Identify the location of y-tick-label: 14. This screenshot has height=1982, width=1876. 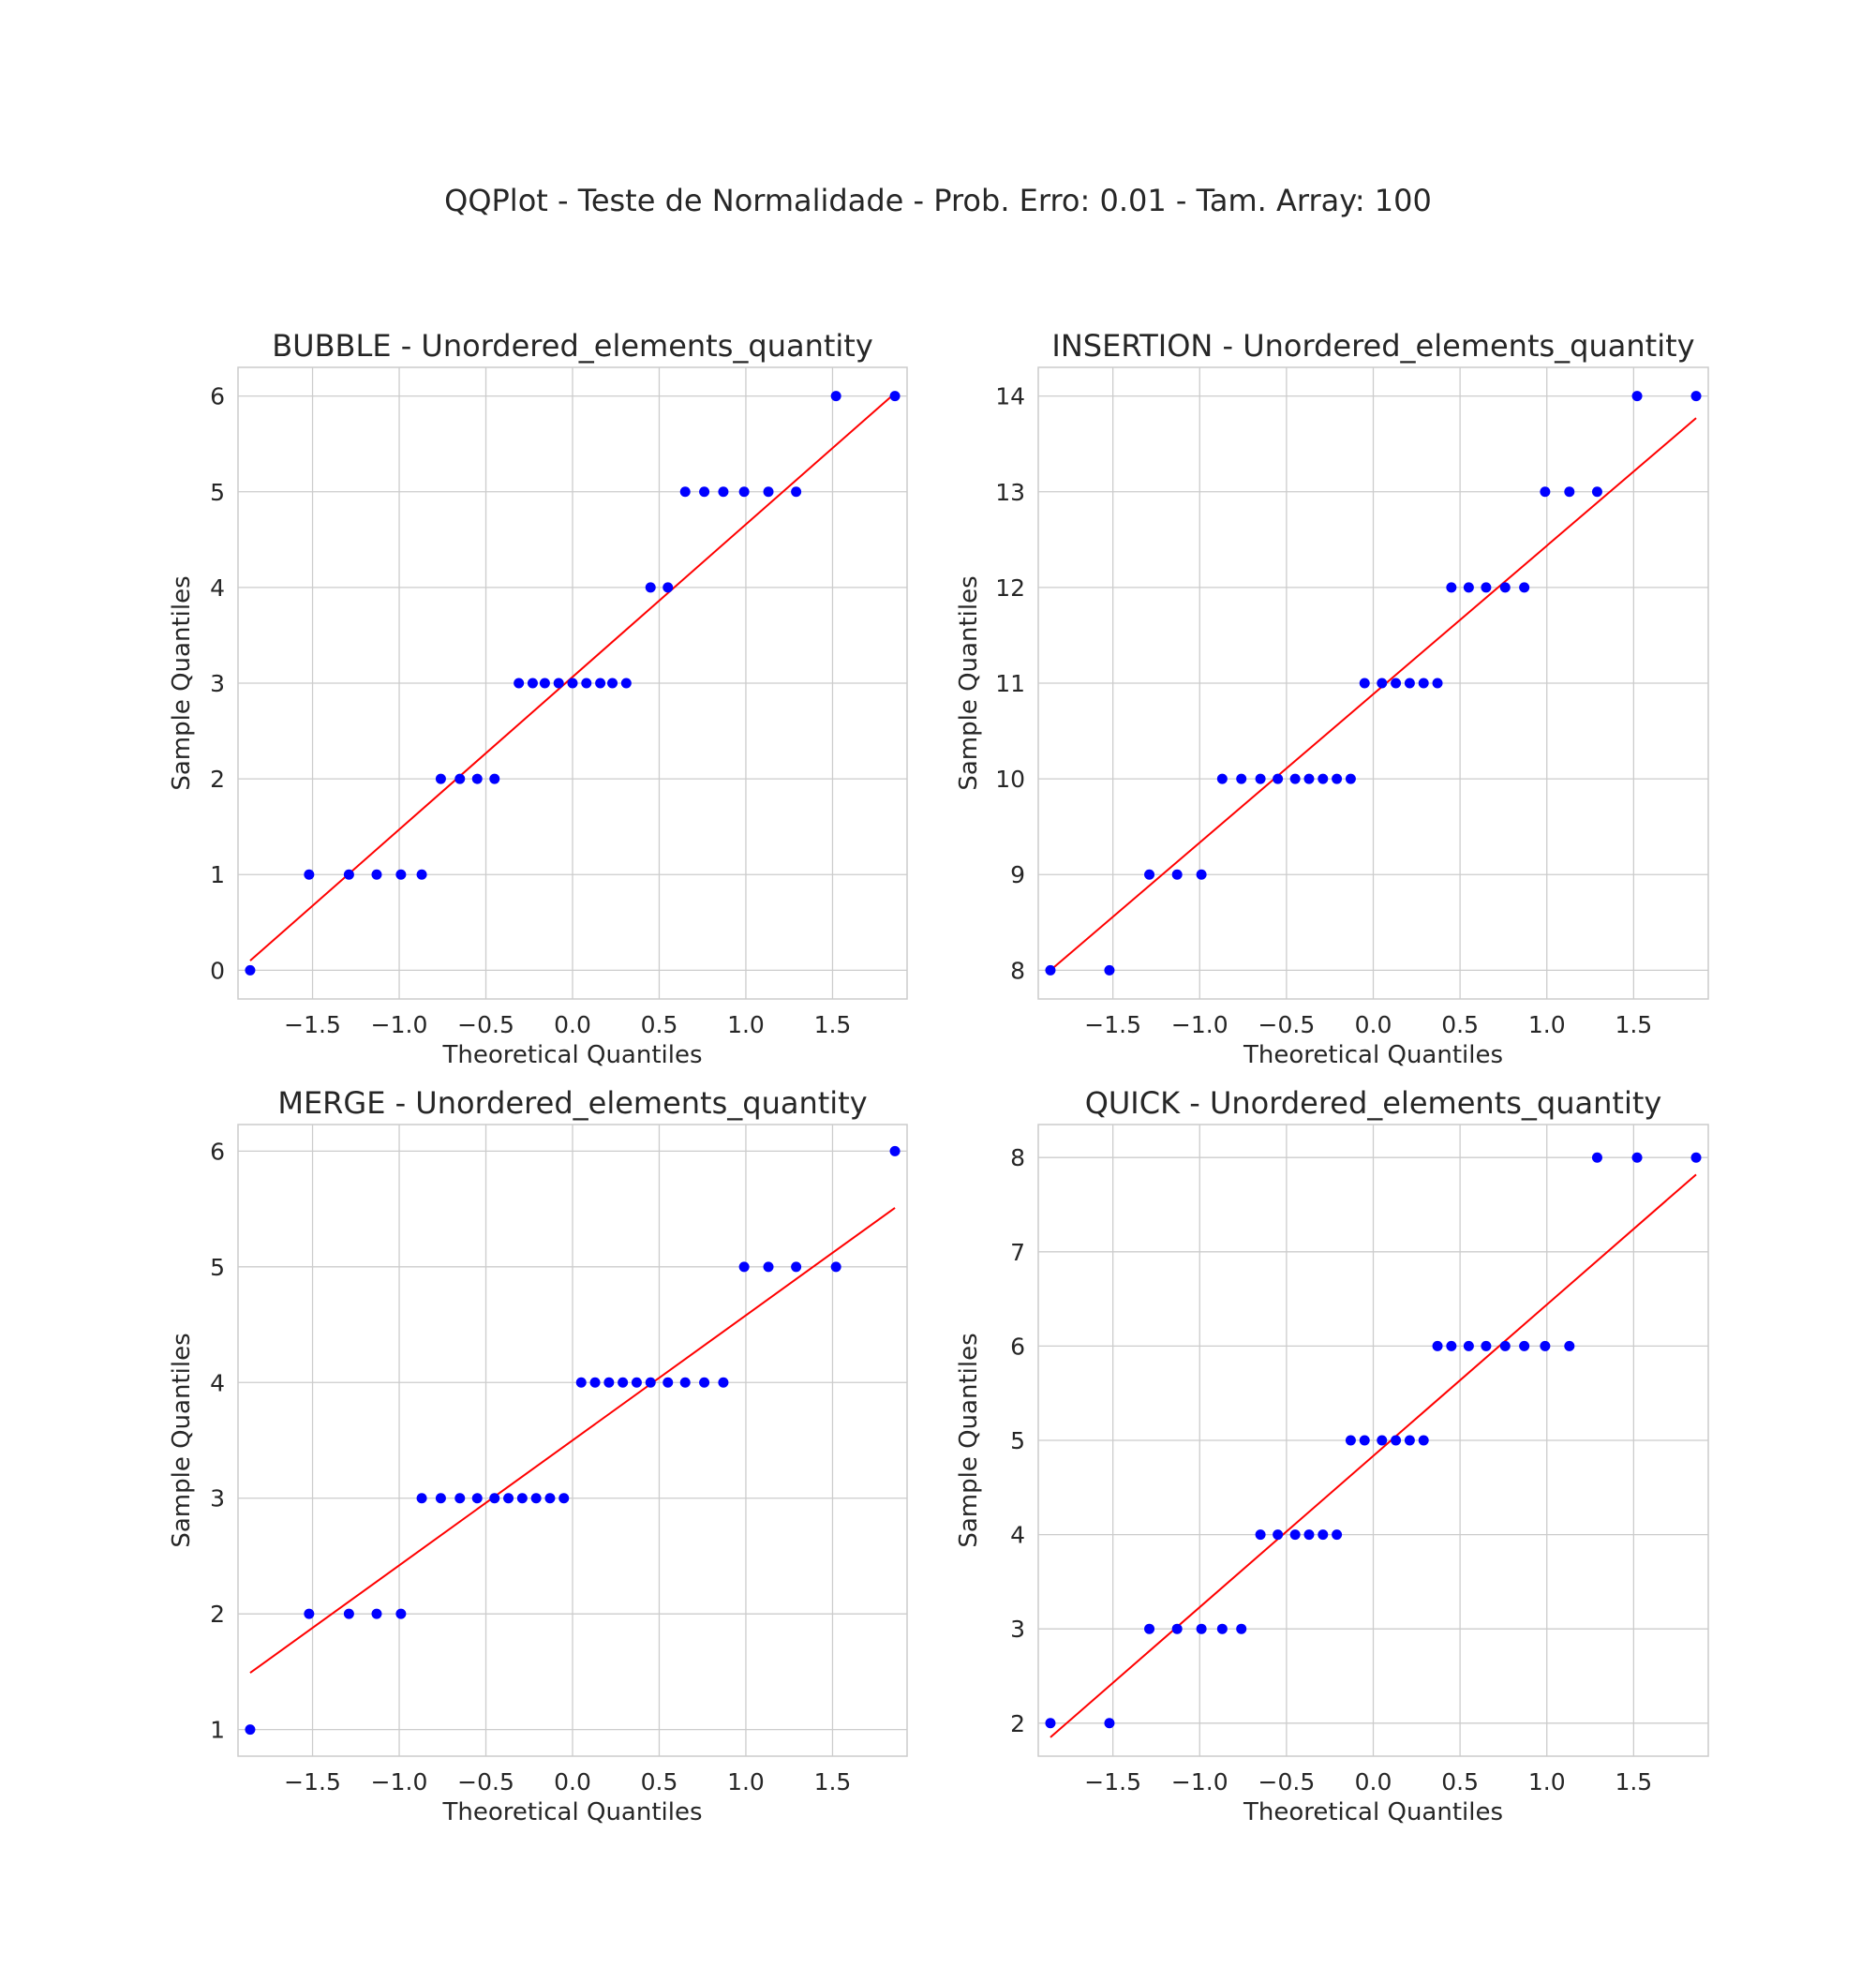
(1010, 397).